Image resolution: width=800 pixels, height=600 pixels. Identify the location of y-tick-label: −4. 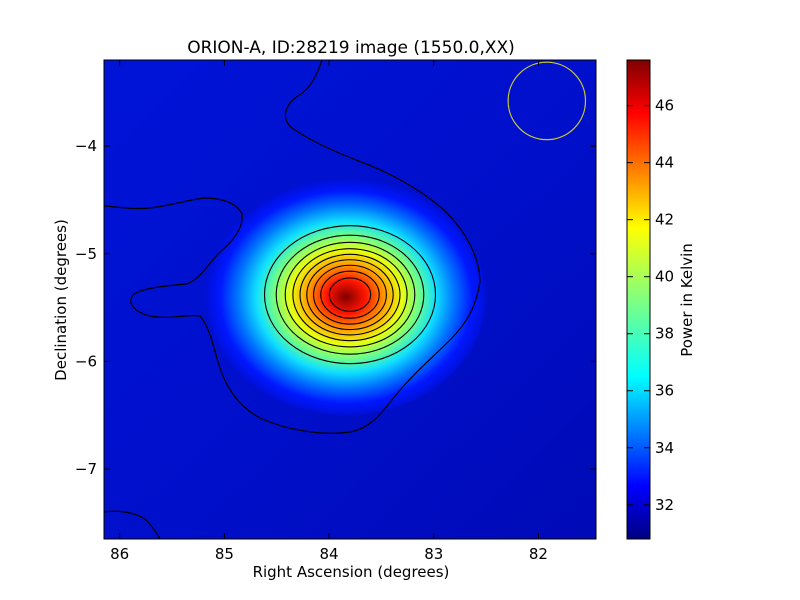
(86, 146).